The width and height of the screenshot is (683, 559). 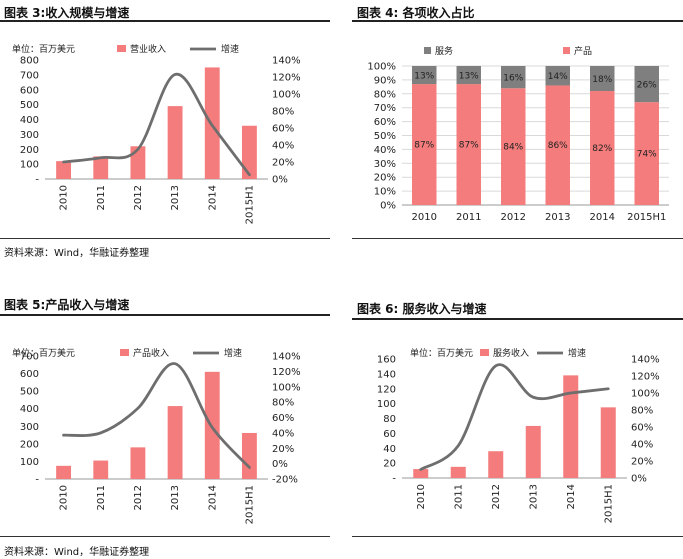 What do you see at coordinates (514, 417) in the screenshot?
I see `f6-growth-line` at bounding box center [514, 417].